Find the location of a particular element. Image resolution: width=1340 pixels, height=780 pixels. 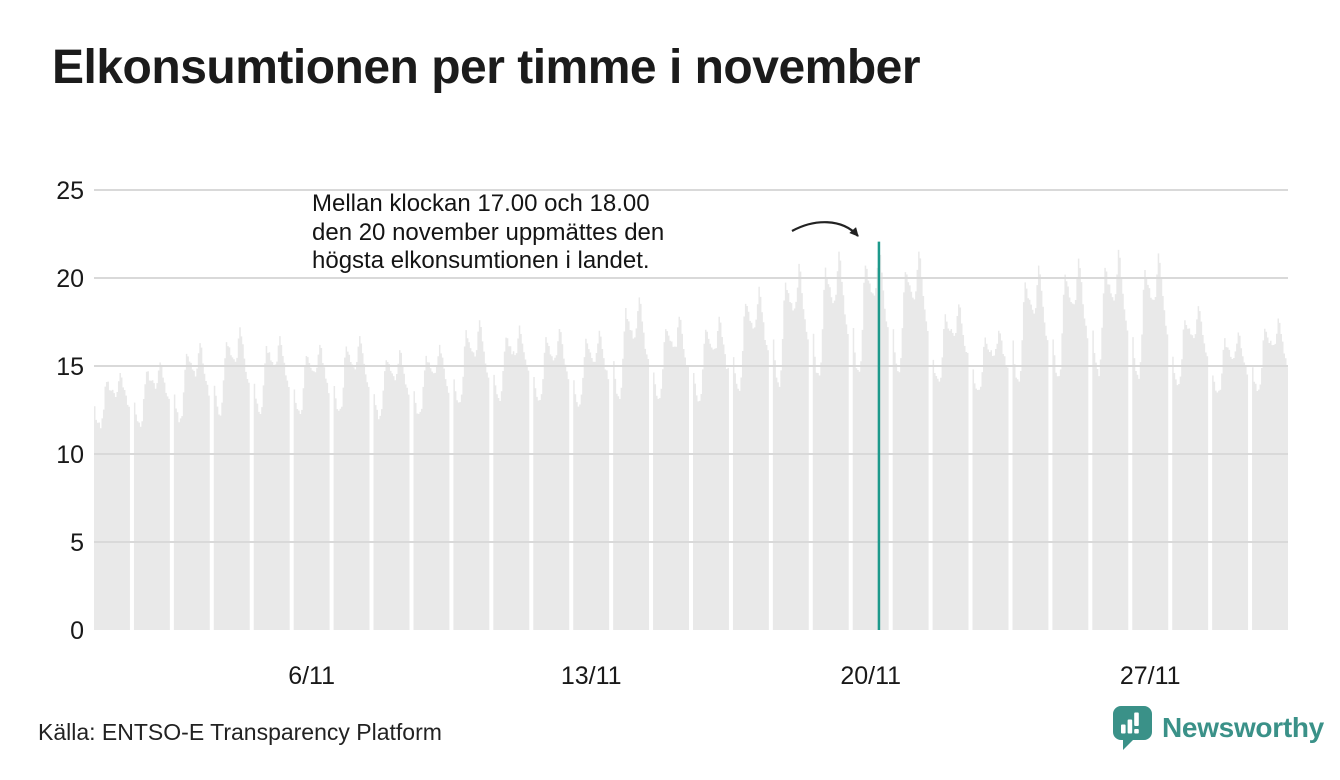

x-tick-label: 13/11 is located at coordinates (591, 676).